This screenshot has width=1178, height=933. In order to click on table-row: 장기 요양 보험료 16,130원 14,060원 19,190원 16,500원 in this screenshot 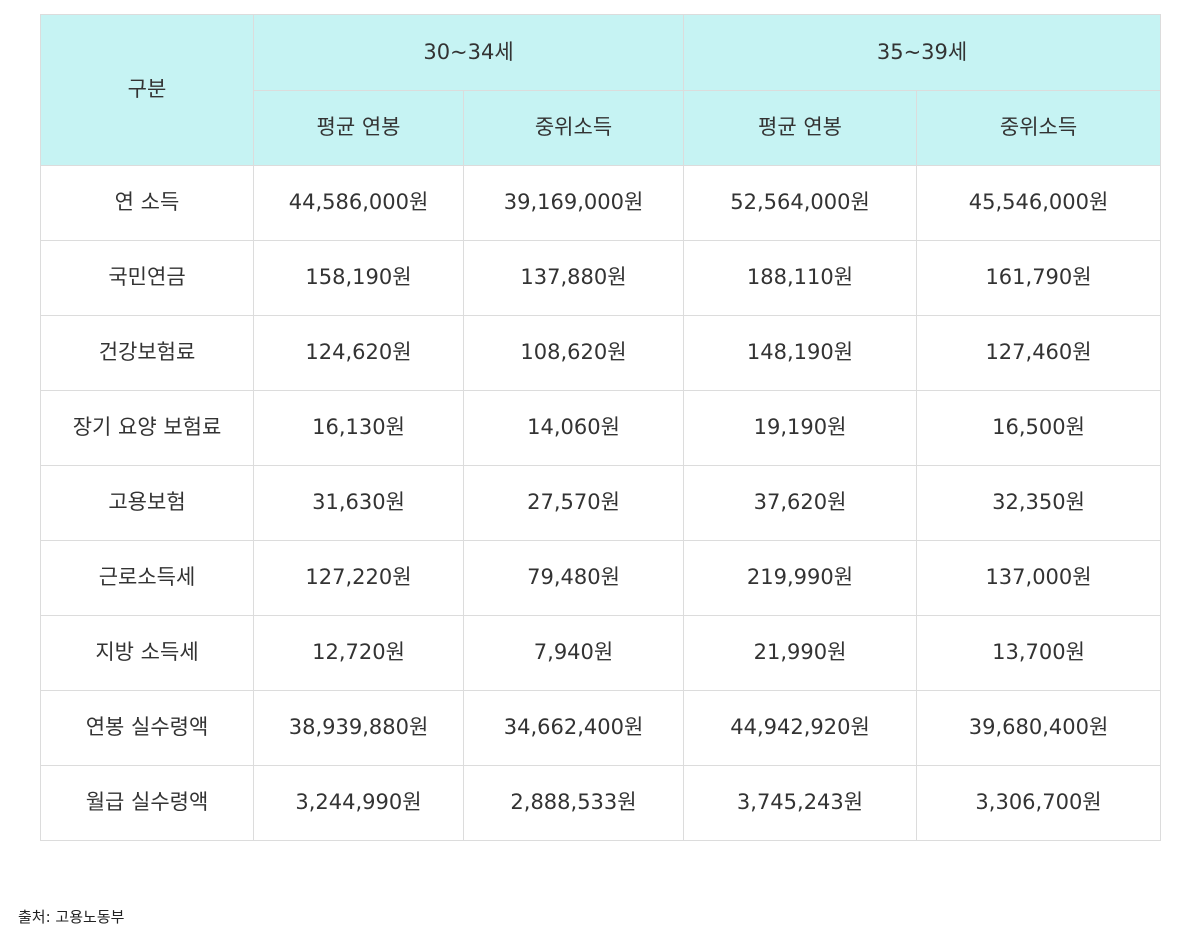, I will do `click(601, 428)`.